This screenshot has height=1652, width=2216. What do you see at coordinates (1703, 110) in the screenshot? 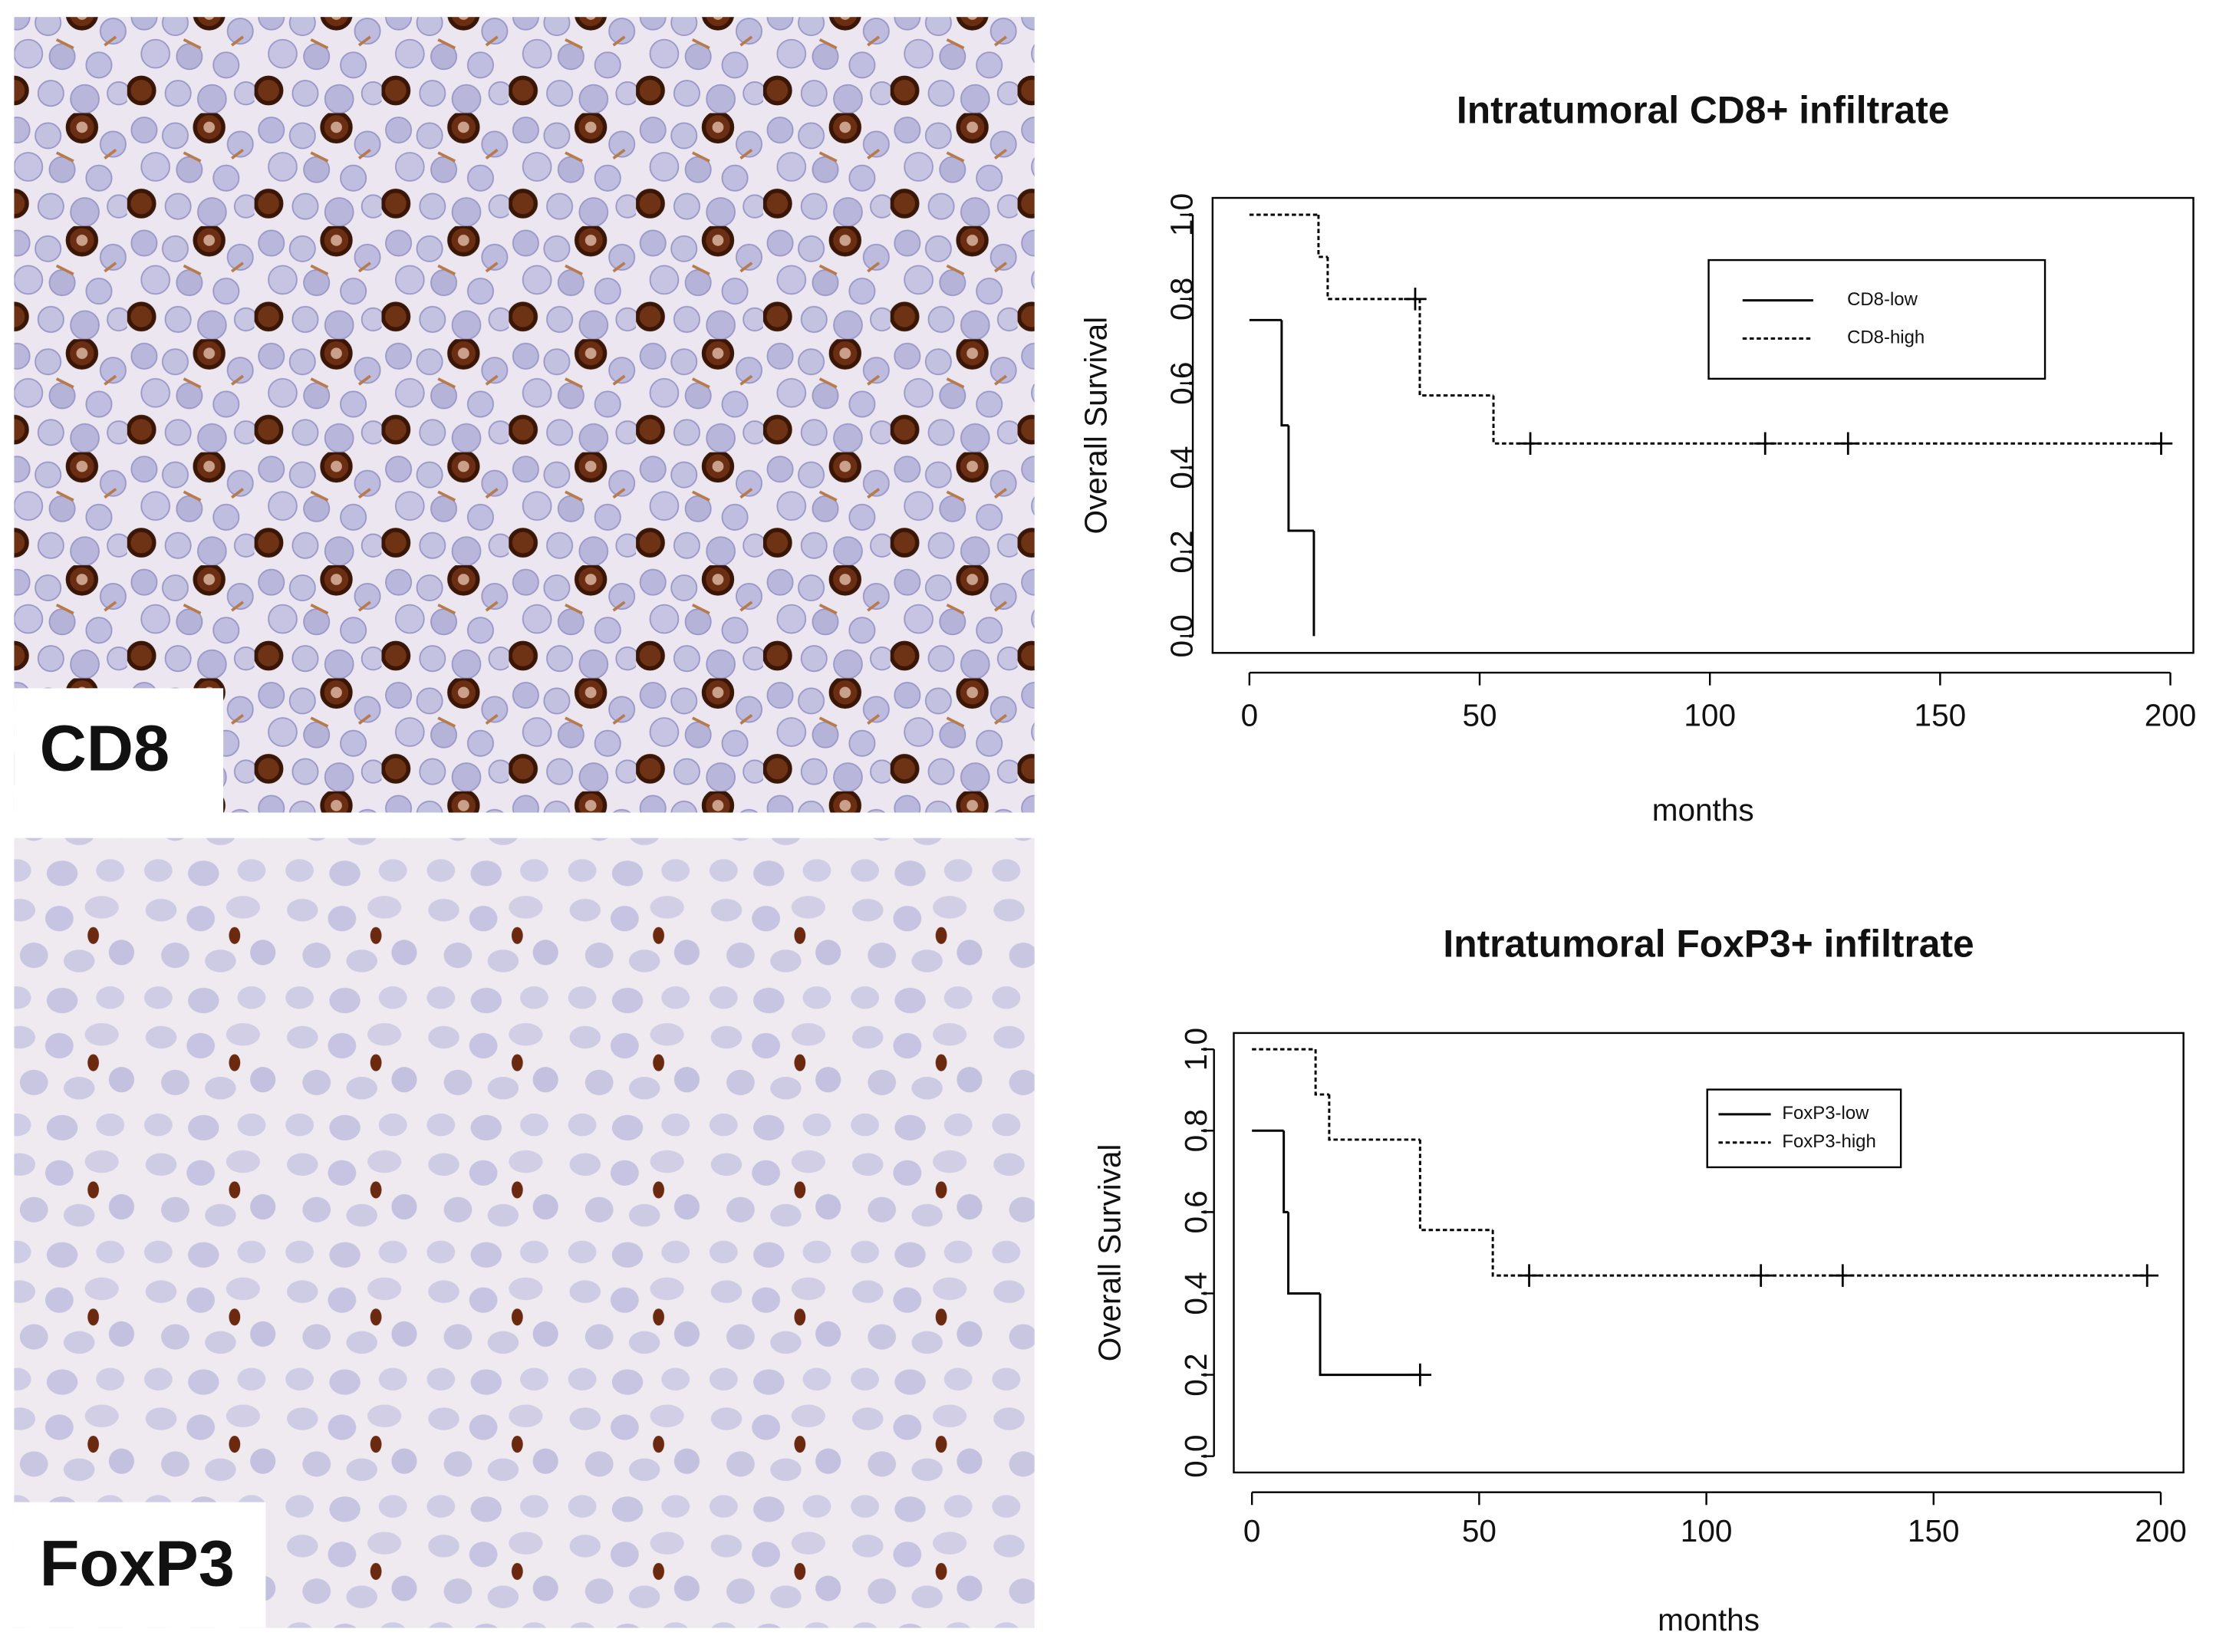
I see `chart-title: Intratumoral CD8+ infiltrate` at bounding box center [1703, 110].